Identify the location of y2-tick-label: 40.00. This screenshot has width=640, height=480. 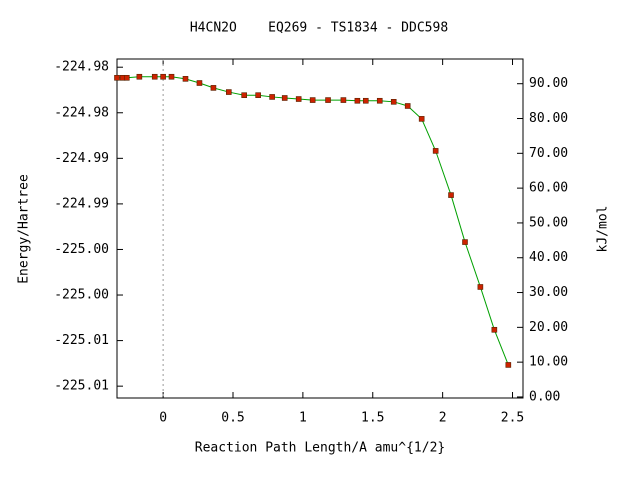
(548, 257).